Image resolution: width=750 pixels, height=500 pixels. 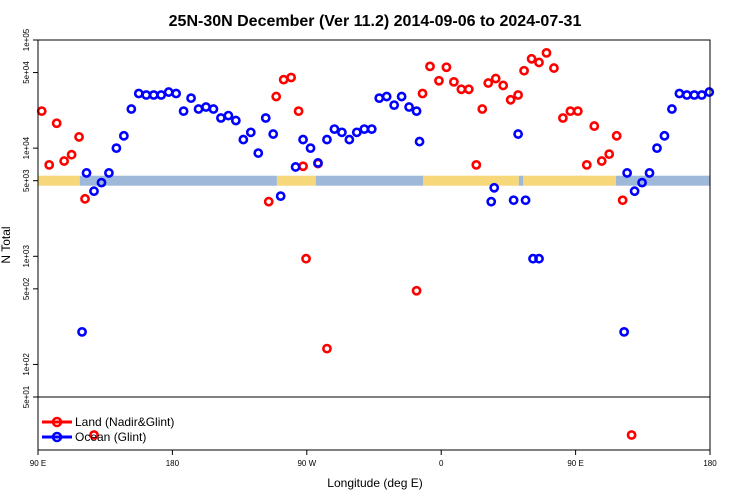 I want to click on y-tick-label: 1e+05, so click(x=26, y=39).